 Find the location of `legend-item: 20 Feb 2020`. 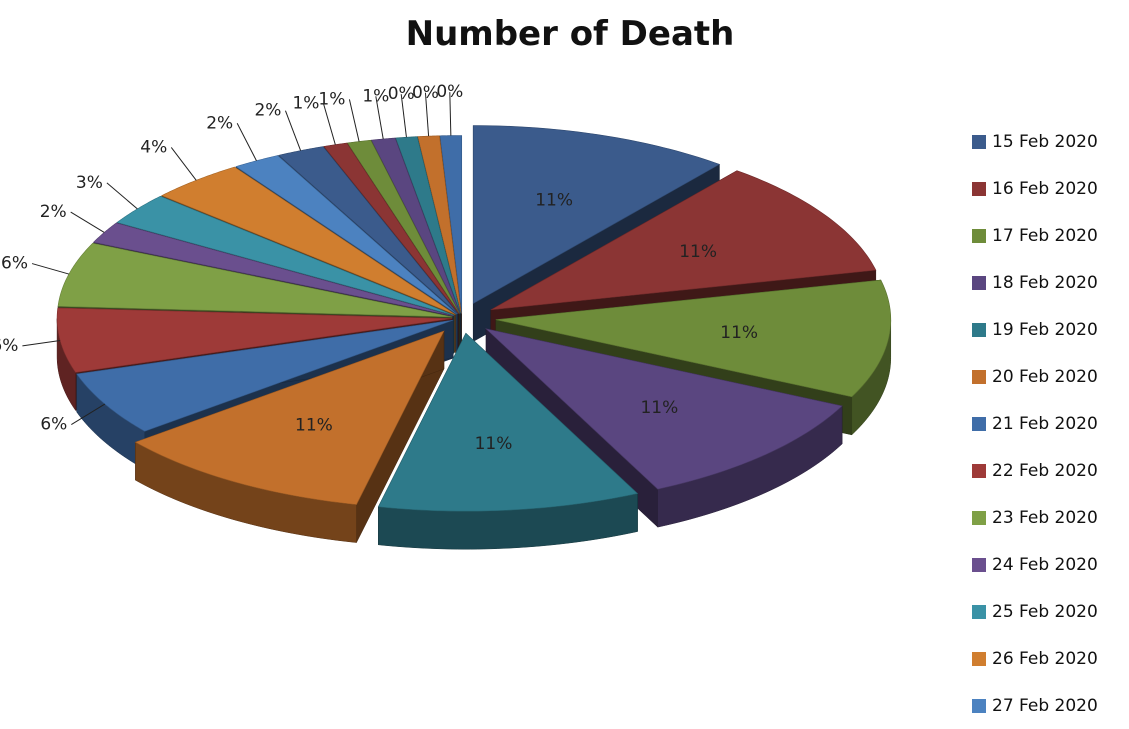

legend-item: 20 Feb 2020 is located at coordinates (1050, 376).